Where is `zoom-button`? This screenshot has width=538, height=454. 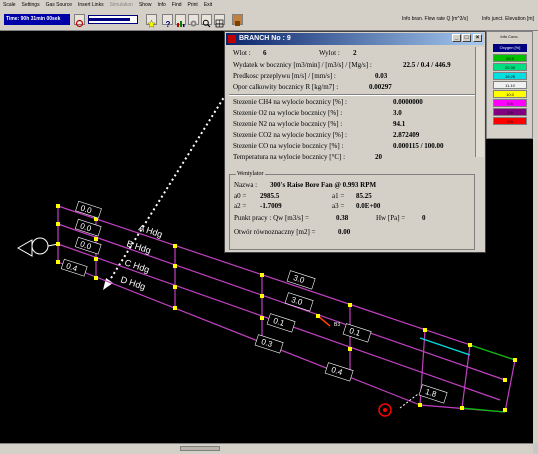 zoom-button is located at coordinates (206, 21).